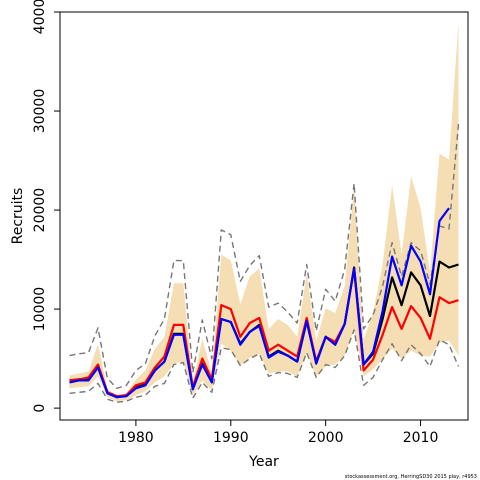 The width and height of the screenshot is (480, 480). I want to click on y-tick-label: 40000, so click(40, 17).